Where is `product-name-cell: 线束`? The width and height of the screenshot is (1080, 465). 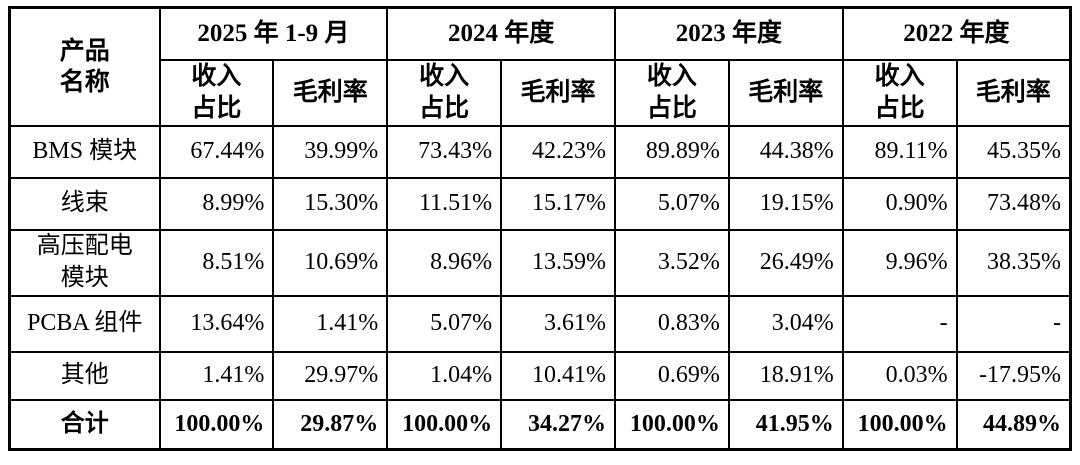
product-name-cell: 线束 is located at coordinates (84, 203).